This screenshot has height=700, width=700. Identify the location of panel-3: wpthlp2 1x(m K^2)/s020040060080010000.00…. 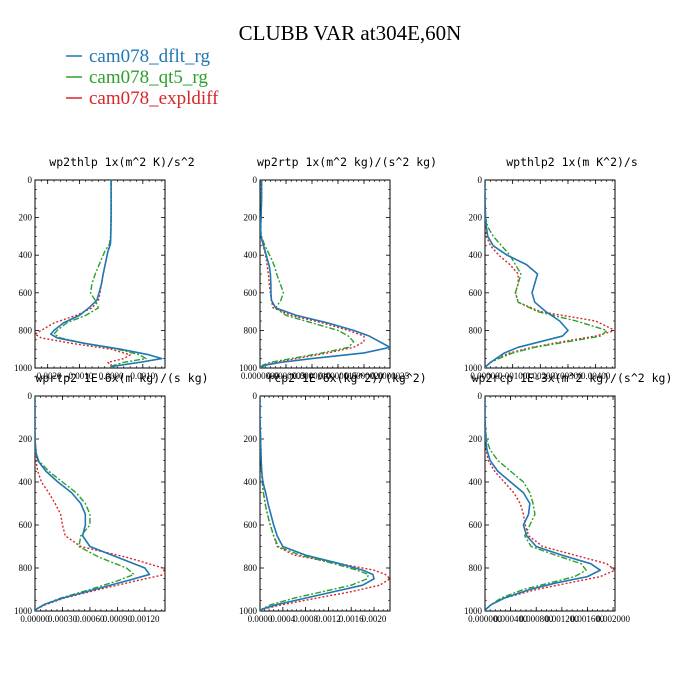
(551, 268).